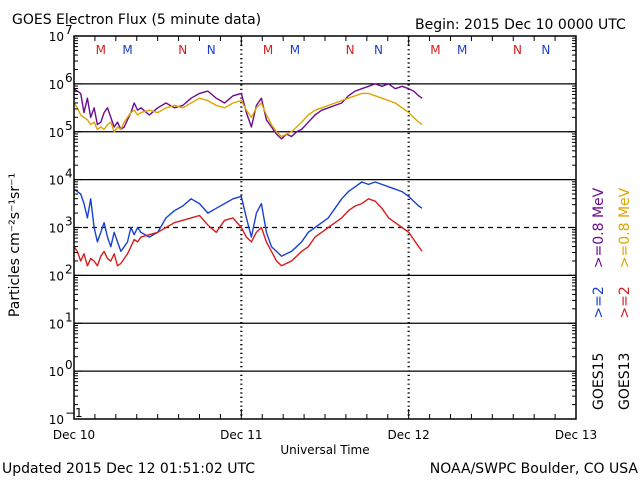 This screenshot has height=480, width=640. I want to click on x-tick-label: Dec 10, so click(74, 435).